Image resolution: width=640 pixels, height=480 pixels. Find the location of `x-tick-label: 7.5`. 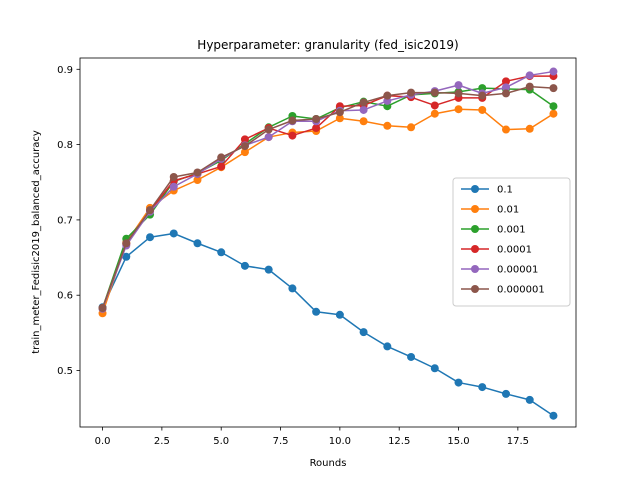

x-tick-label: 7.5 is located at coordinates (281, 441).